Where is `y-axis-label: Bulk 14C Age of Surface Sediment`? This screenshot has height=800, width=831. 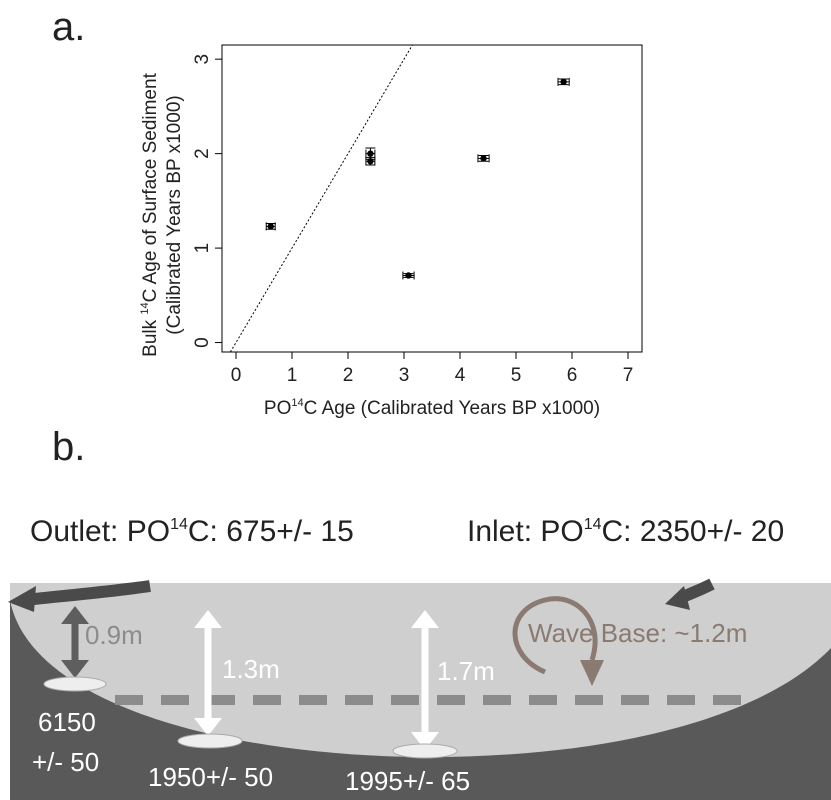 y-axis-label: Bulk 14C Age of Surface Sediment is located at coordinates (150, 214).